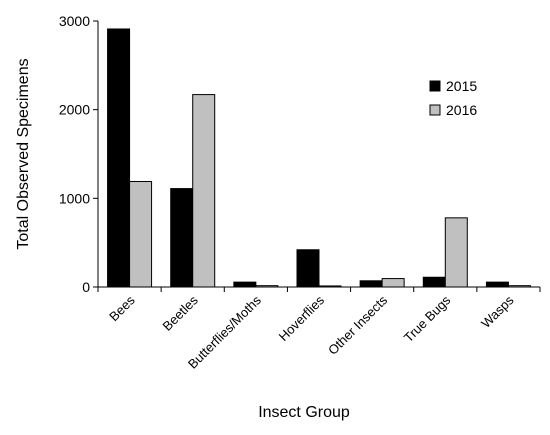 The width and height of the screenshot is (550, 435). I want to click on x-tick-label: True Bugs, so click(427, 318).